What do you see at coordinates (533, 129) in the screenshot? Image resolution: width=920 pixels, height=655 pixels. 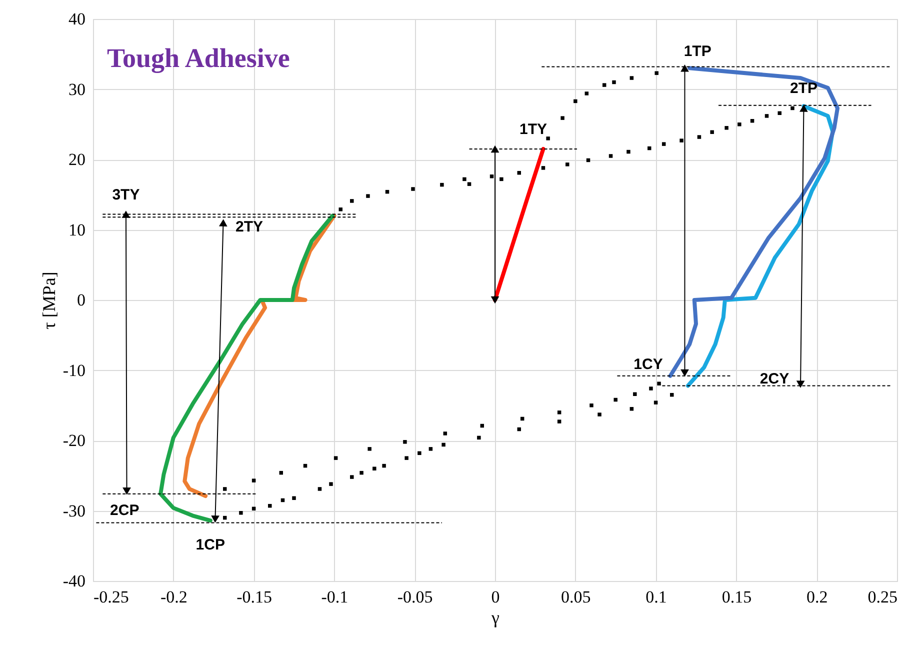 I see `annotation: 1TY` at bounding box center [533, 129].